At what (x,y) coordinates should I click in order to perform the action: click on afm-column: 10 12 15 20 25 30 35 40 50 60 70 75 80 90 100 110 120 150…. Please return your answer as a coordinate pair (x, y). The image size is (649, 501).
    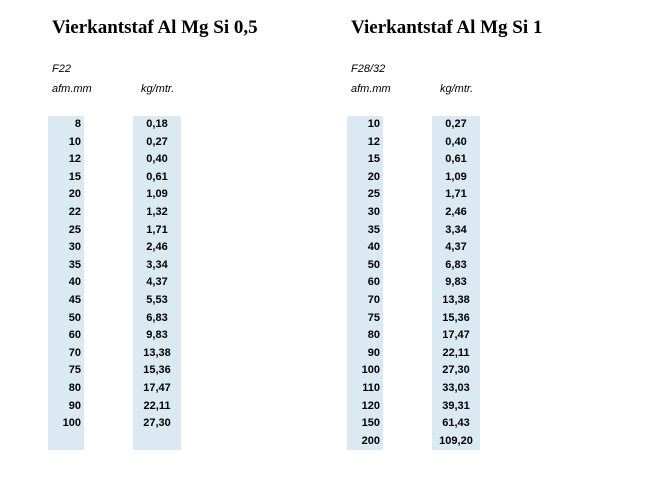
    Looking at the image, I should click on (365, 283).